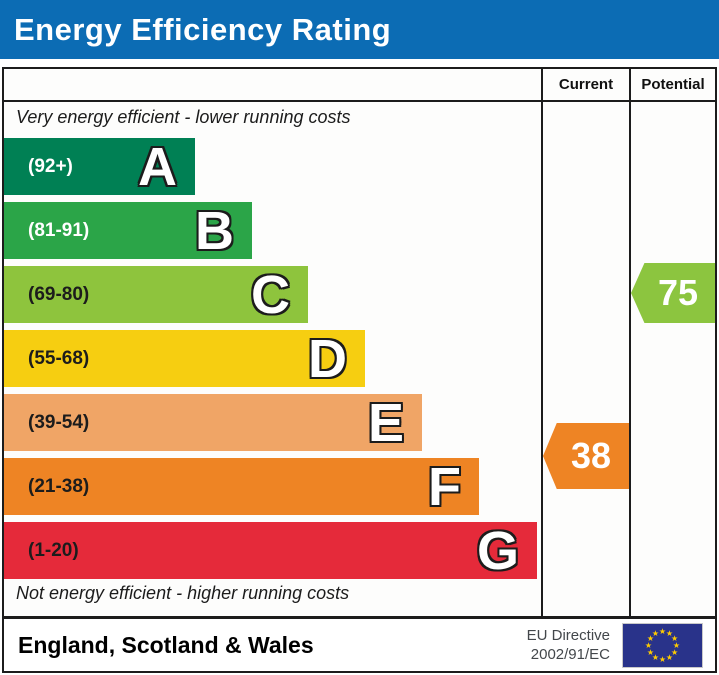 This screenshot has width=719, height=675. What do you see at coordinates (59, 486) in the screenshot?
I see `band-f-range-label: (21-38)` at bounding box center [59, 486].